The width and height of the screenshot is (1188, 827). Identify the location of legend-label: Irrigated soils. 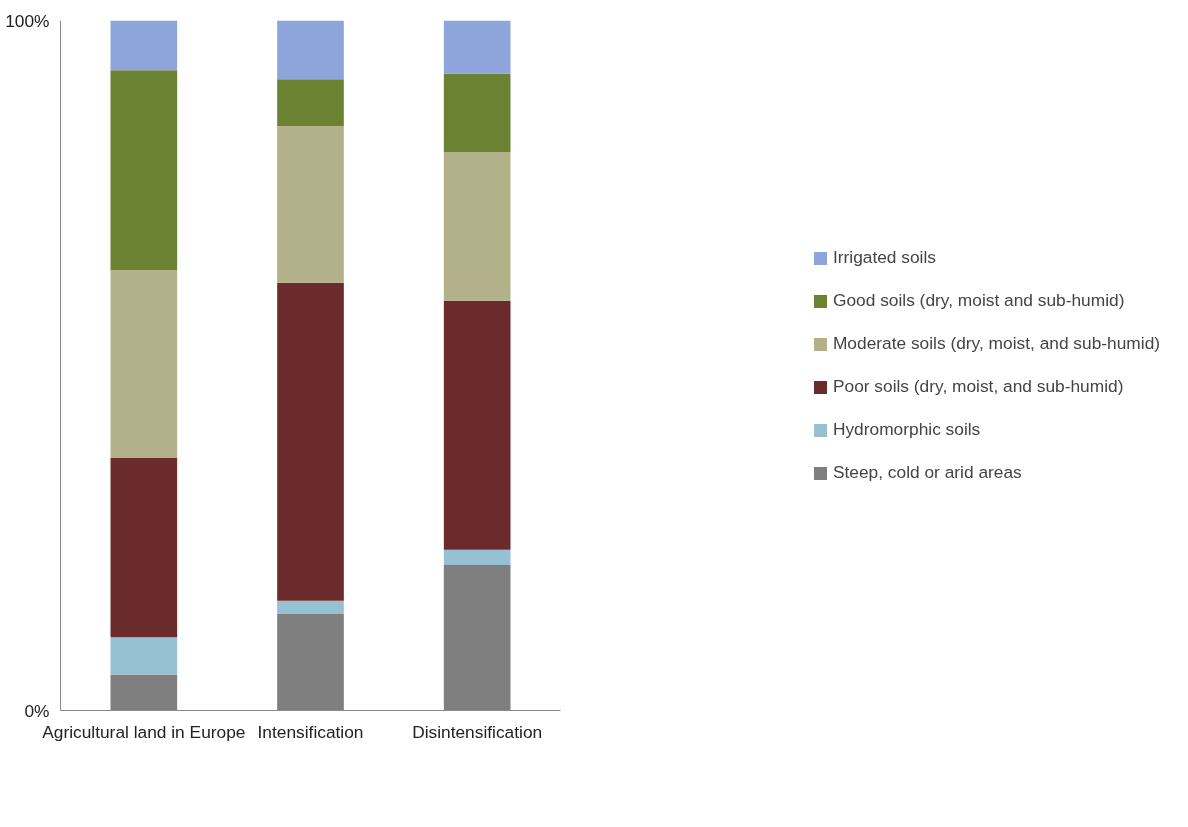
(884, 257).